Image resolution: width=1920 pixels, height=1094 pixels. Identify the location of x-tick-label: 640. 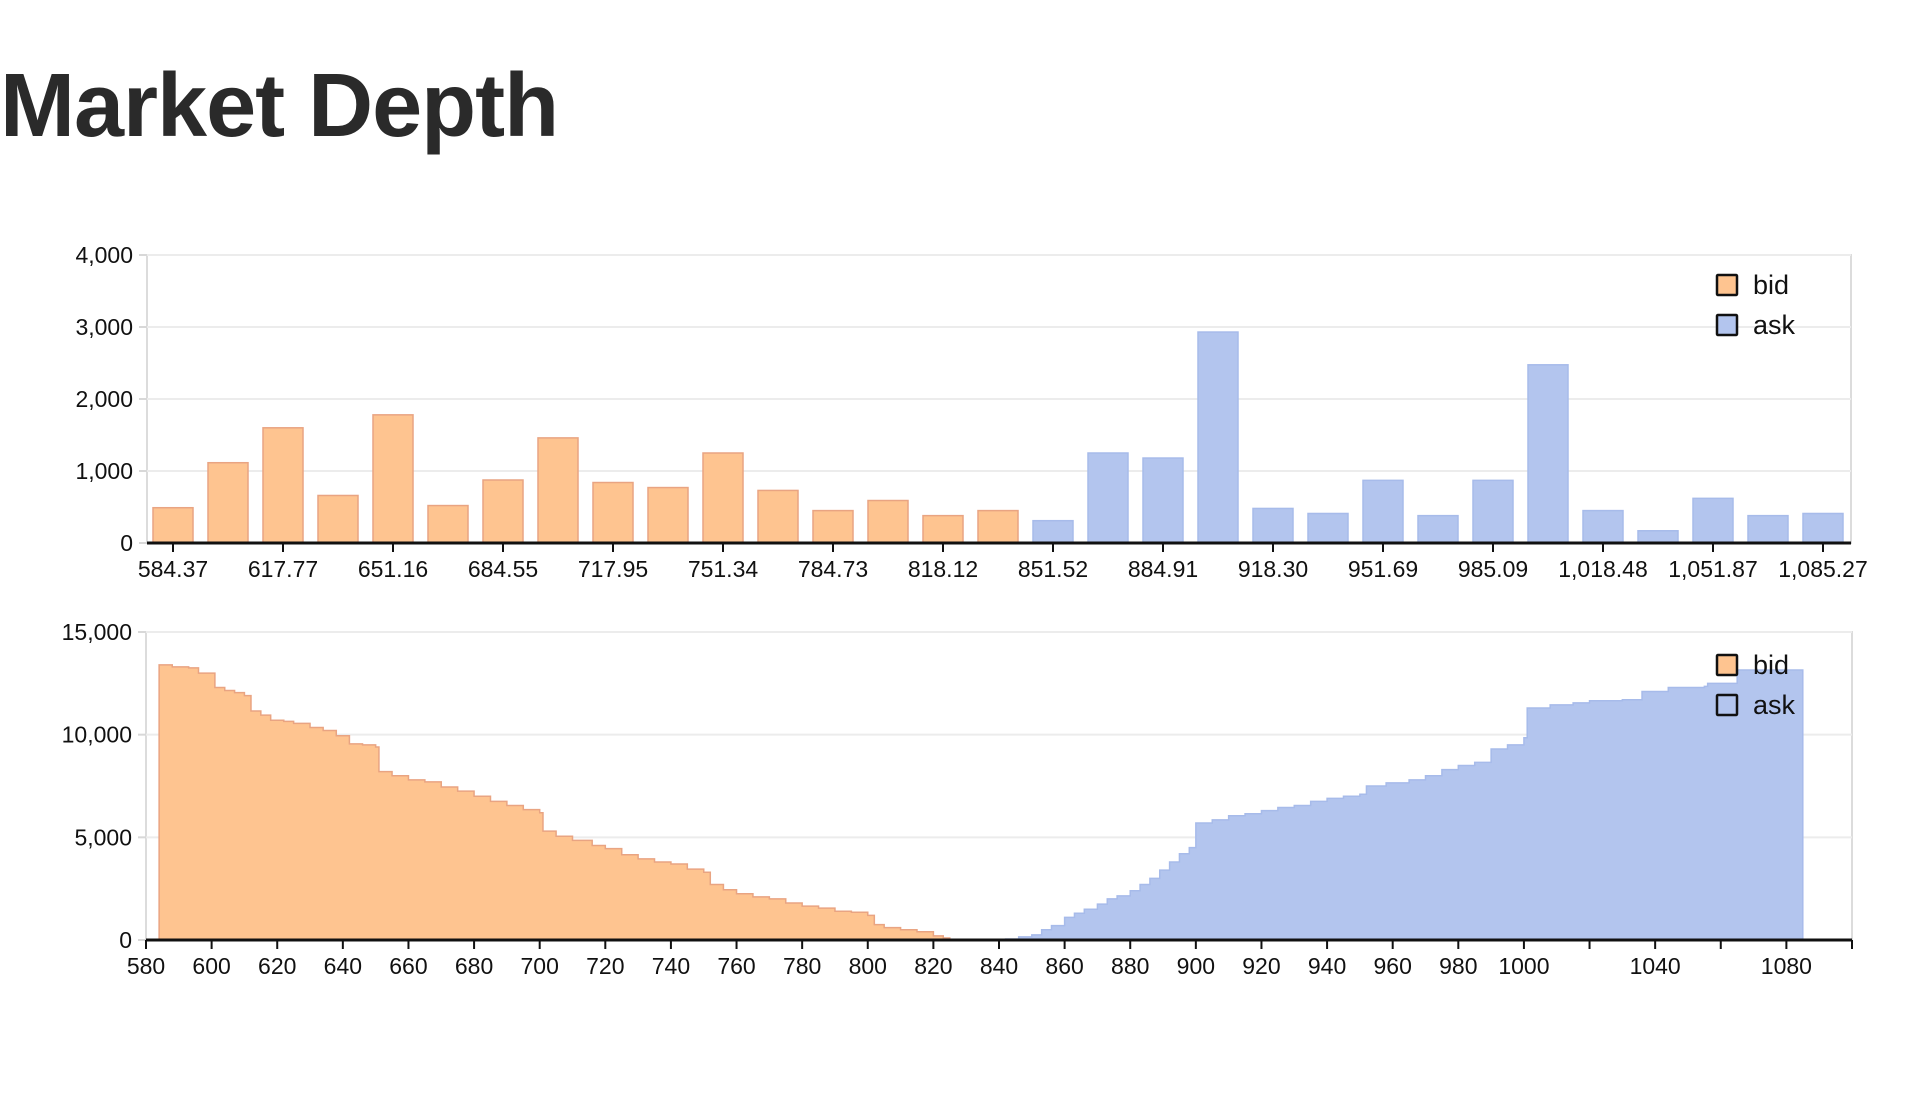
(343, 966).